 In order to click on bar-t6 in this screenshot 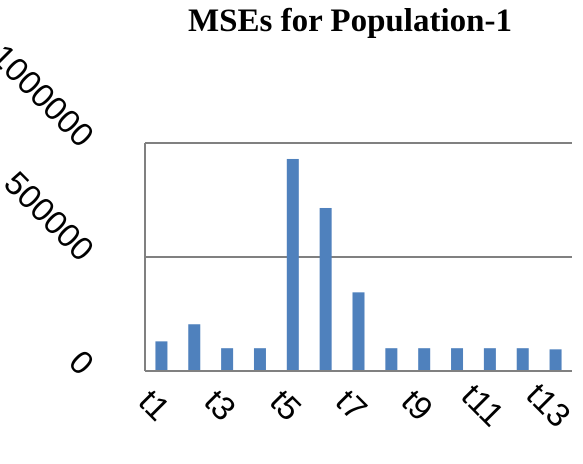, I will do `click(325, 289)`.